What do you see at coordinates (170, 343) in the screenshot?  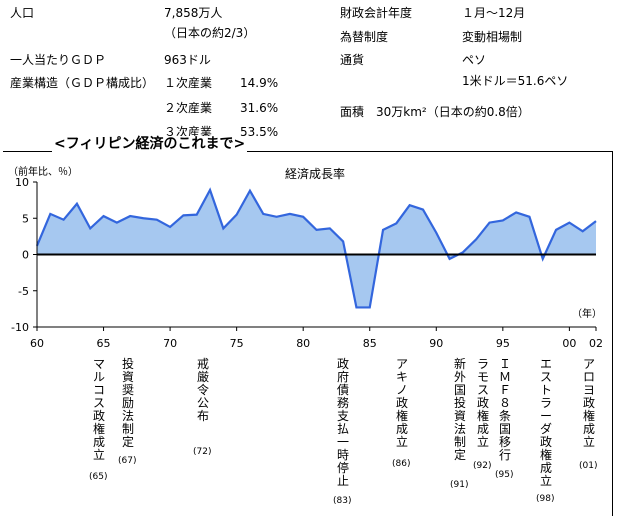 I see `x-tick-label: 70` at bounding box center [170, 343].